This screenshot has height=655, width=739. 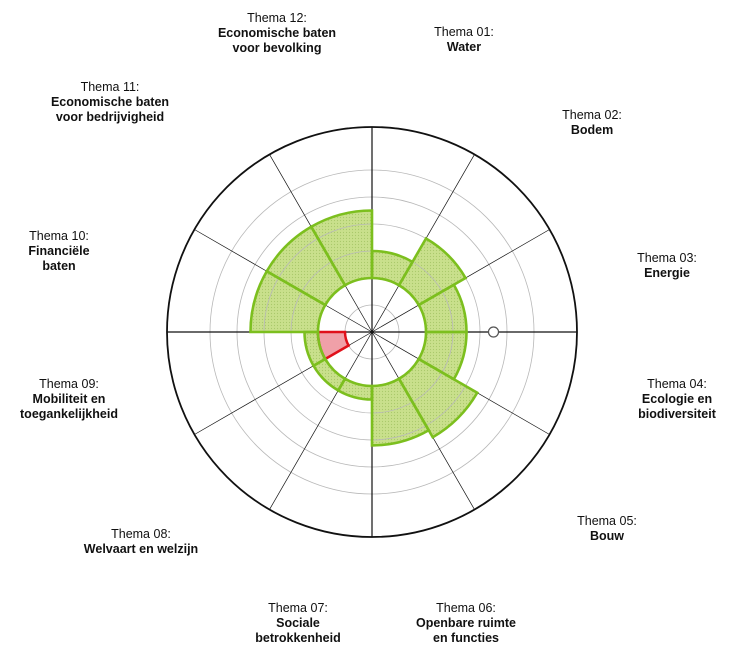 I want to click on axis-label-02: Thema 02: Bodem, so click(x=592, y=122).